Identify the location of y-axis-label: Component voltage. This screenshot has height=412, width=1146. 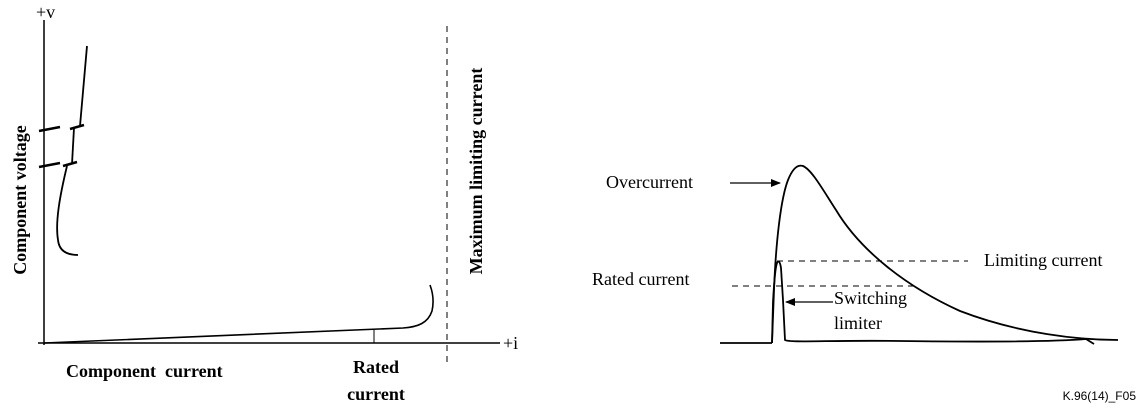
(20, 200).